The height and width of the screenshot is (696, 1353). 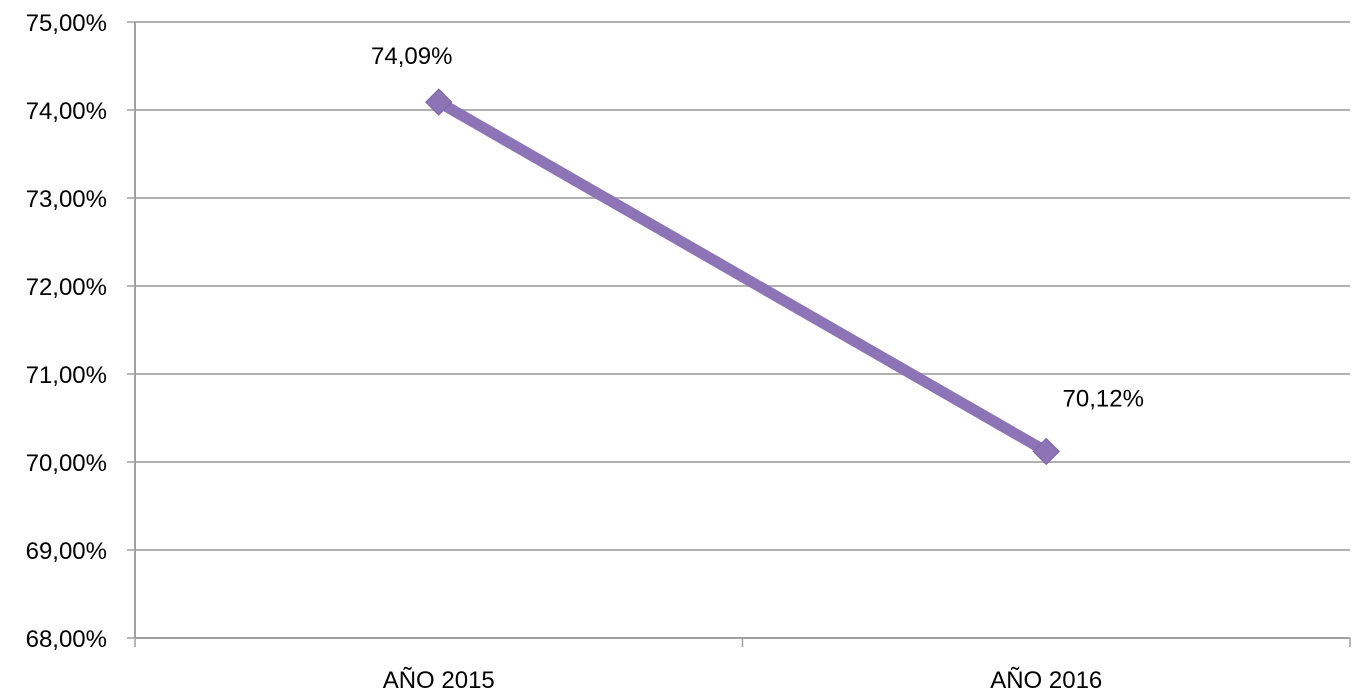 What do you see at coordinates (66, 23) in the screenshot?
I see `y-tick-label: 75,00%` at bounding box center [66, 23].